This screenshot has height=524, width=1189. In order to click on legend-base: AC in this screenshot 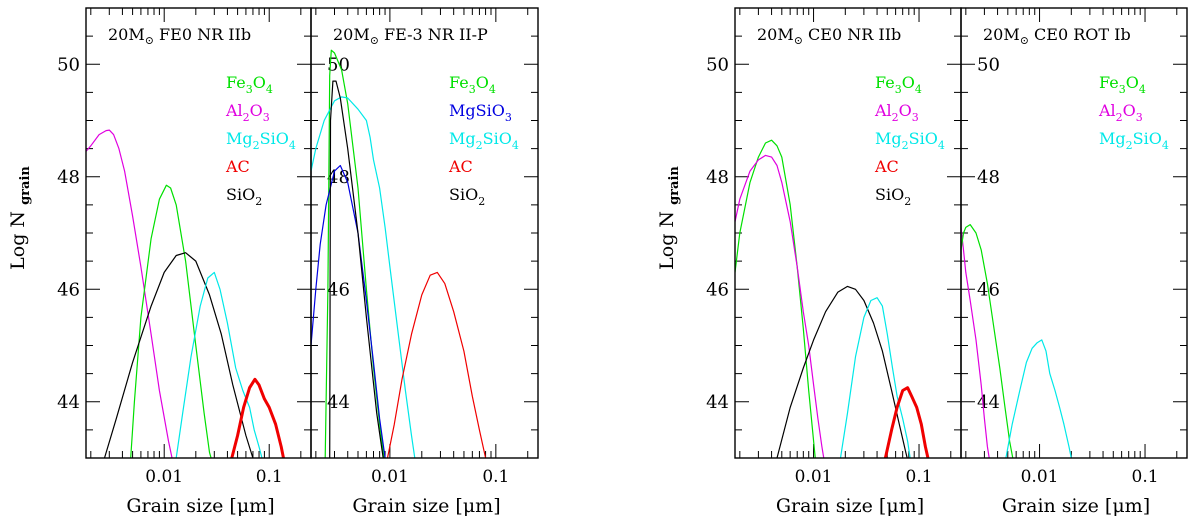, I will do `click(237, 166)`.